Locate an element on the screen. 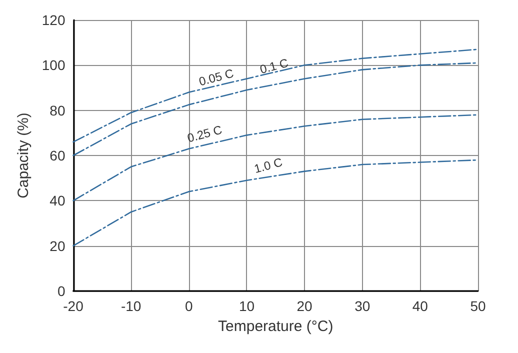 Image resolution: width=518 pixels, height=353 pixels. y-tick-label: 100 is located at coordinates (54, 65).